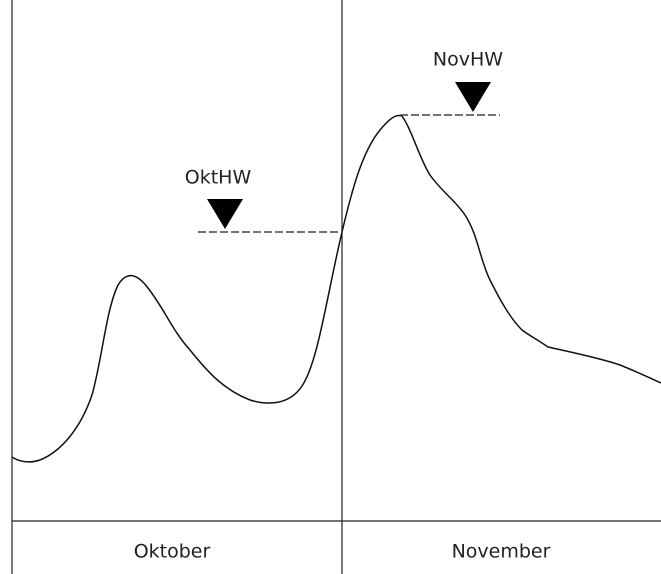 The image size is (661, 574). Describe the element at coordinates (501, 552) in the screenshot. I see `month-label: November` at that location.